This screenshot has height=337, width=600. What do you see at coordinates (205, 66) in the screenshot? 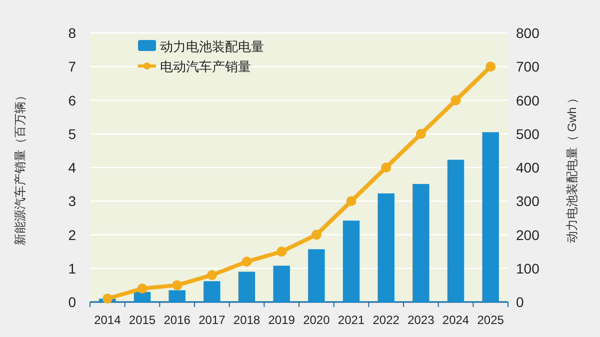
I see `legend-label: 电动汽车产销量` at bounding box center [205, 66].